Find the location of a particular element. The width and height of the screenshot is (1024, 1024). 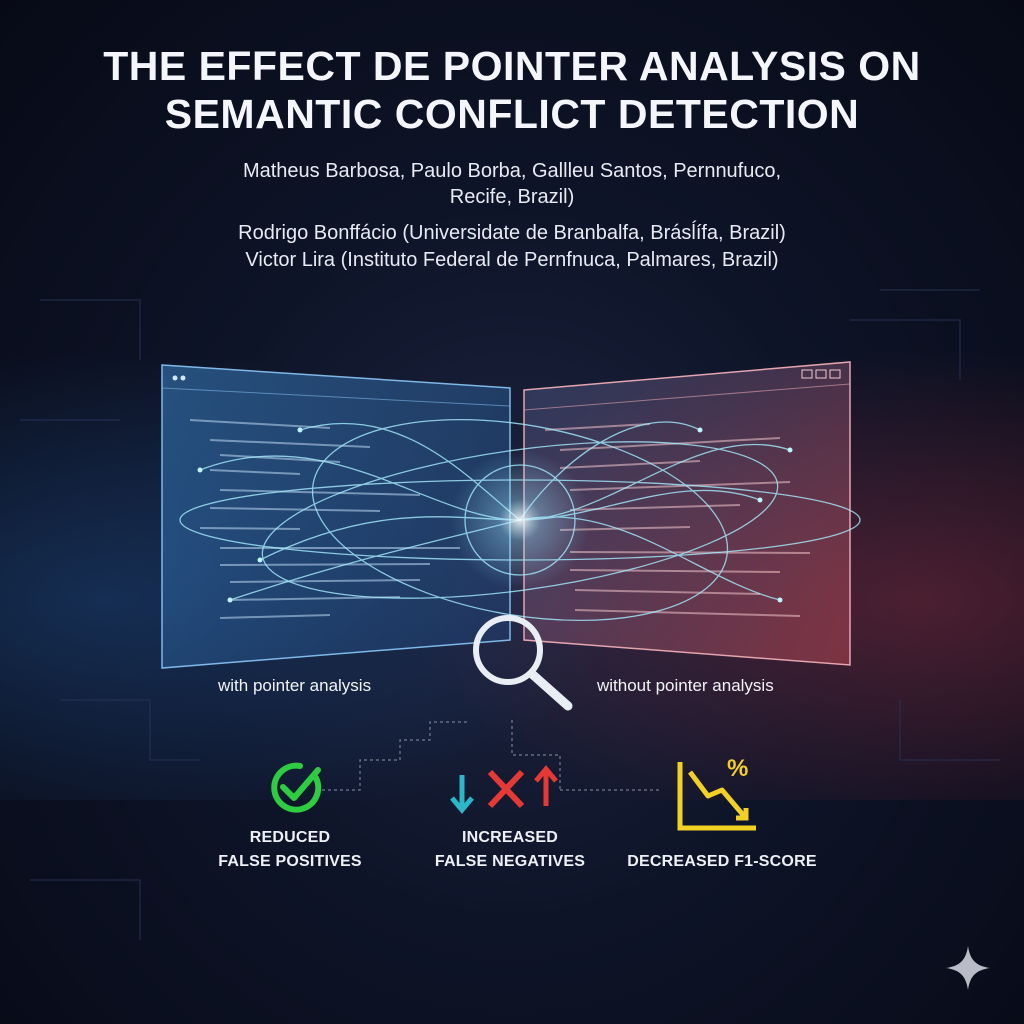

metric-decreased-f1-score: DECREASED F1-SCORE is located at coordinates (722, 862).